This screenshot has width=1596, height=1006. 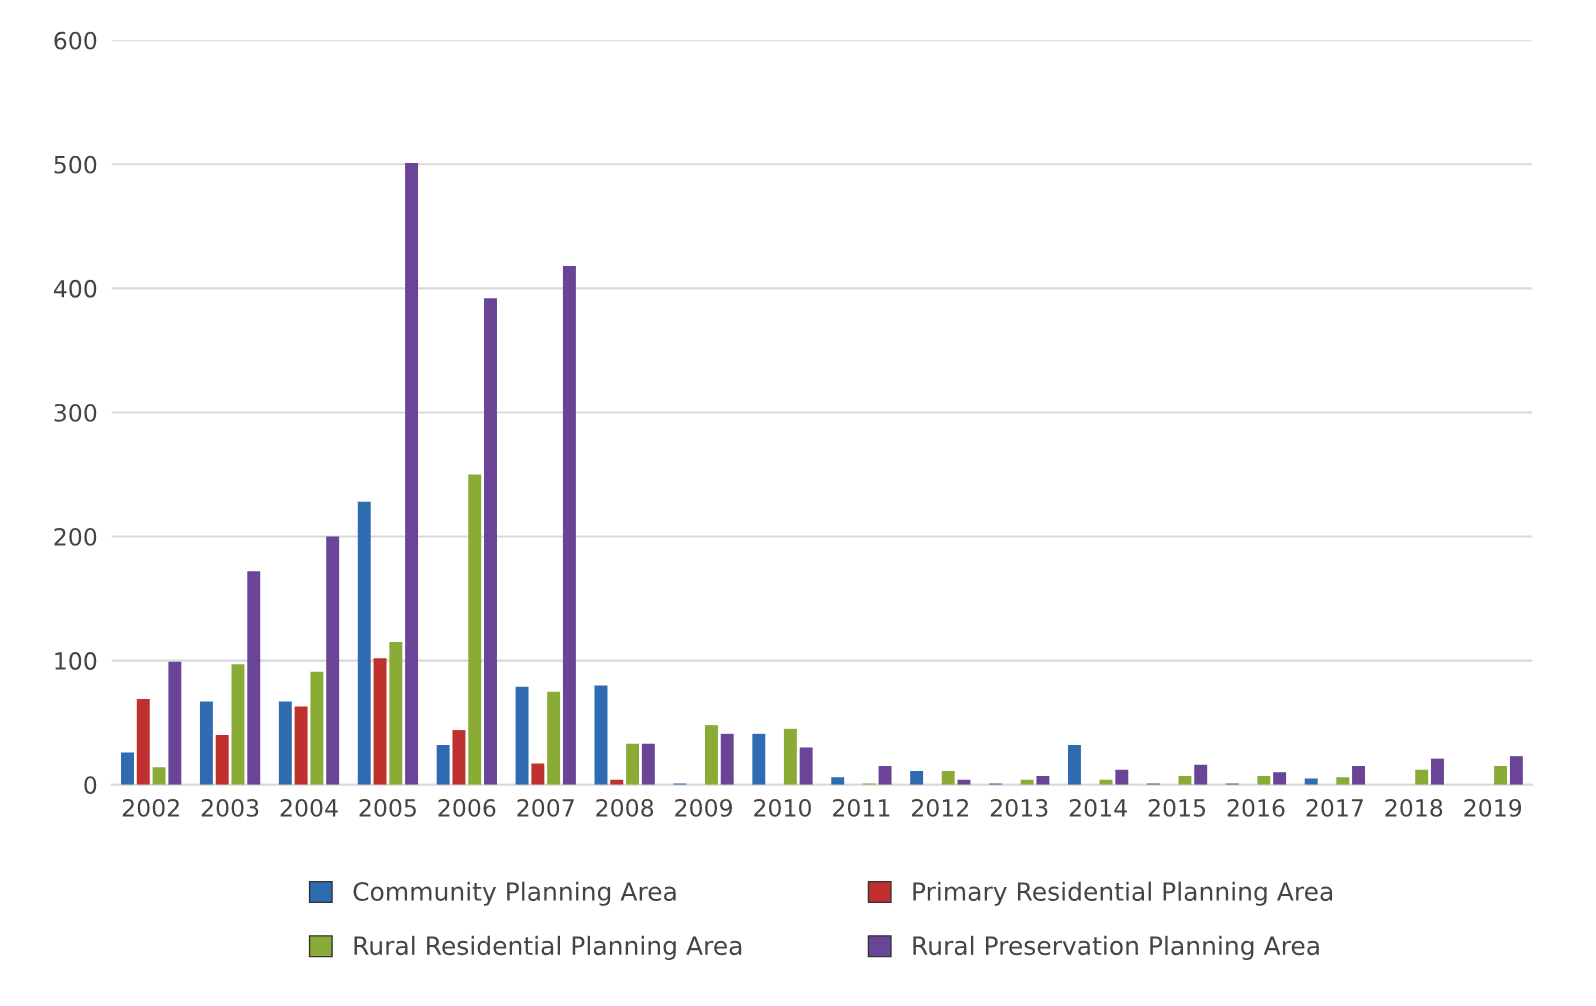 I want to click on x-tick-label: 2016, so click(x=1256, y=807).